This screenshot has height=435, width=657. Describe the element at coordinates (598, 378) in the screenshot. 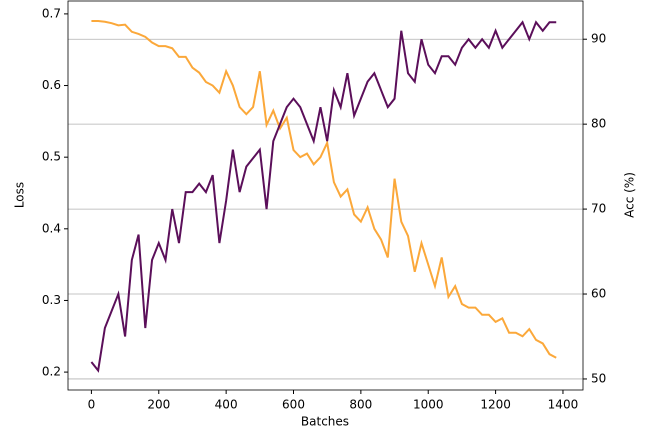

I see `y2-tick-label: 50` at that location.